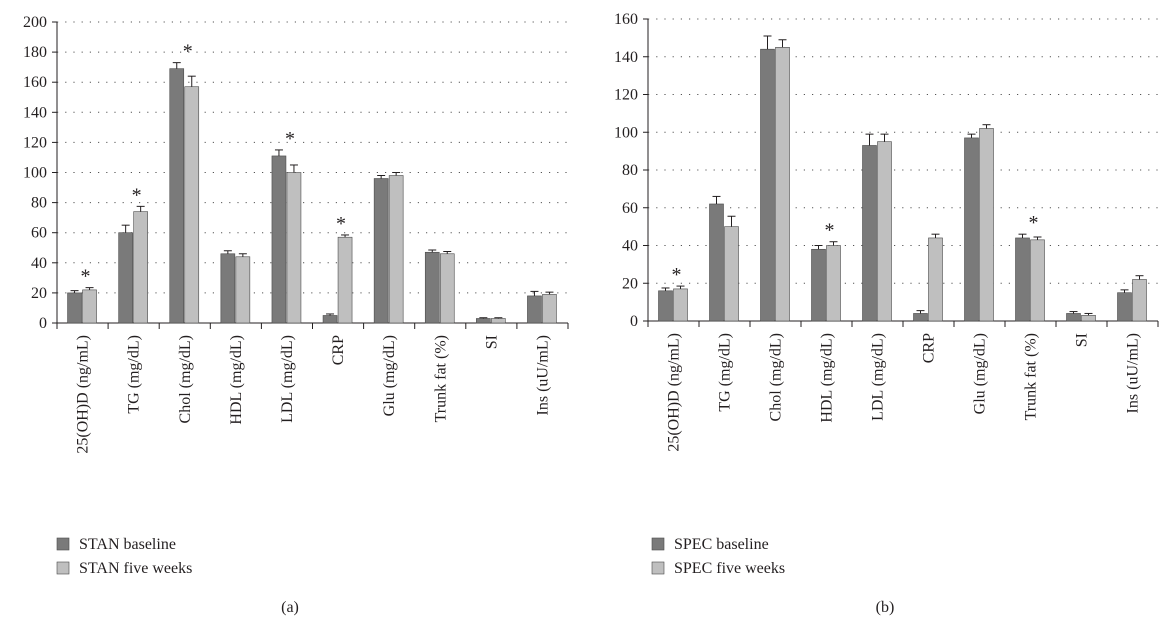  I want to click on legend-label-five-weeks: SPEC five weeks, so click(729, 568).